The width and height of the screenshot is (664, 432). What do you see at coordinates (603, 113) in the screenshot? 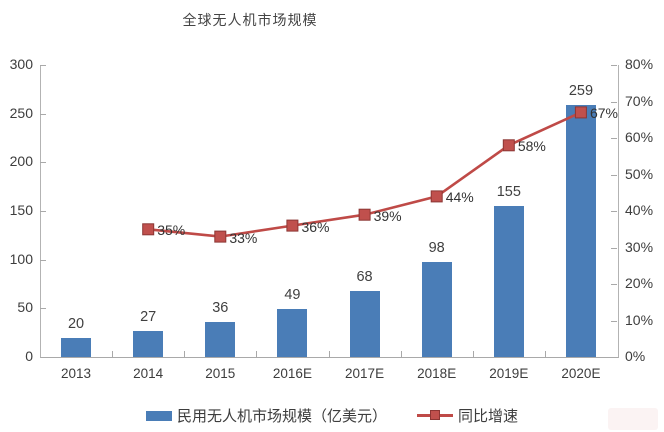
I see `line-point-label: 67%` at bounding box center [603, 113].